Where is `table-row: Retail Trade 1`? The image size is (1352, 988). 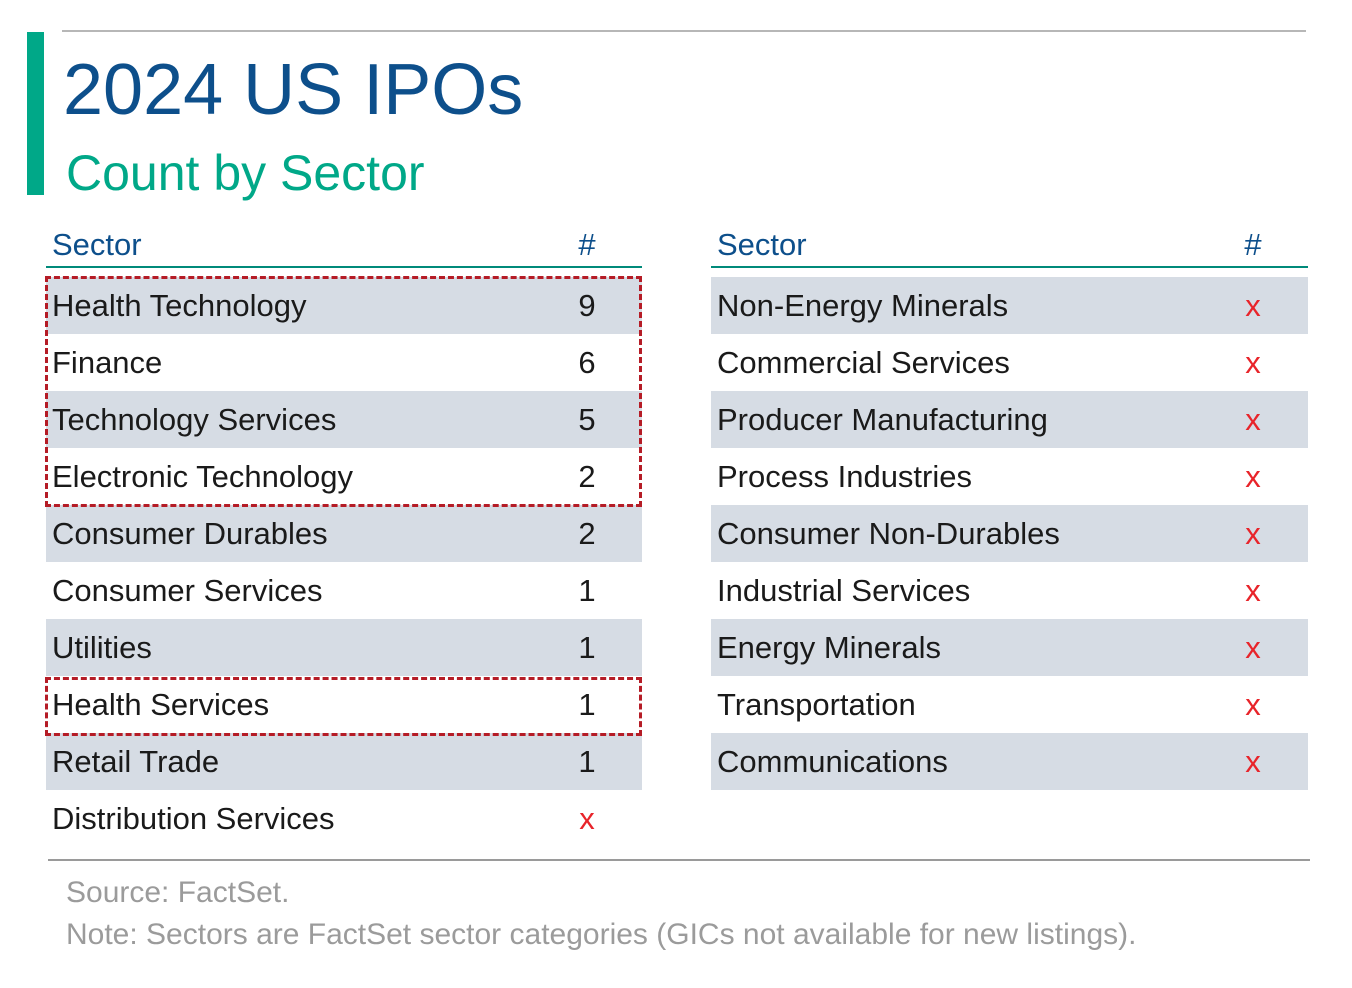
table-row: Retail Trade 1 is located at coordinates (344, 761).